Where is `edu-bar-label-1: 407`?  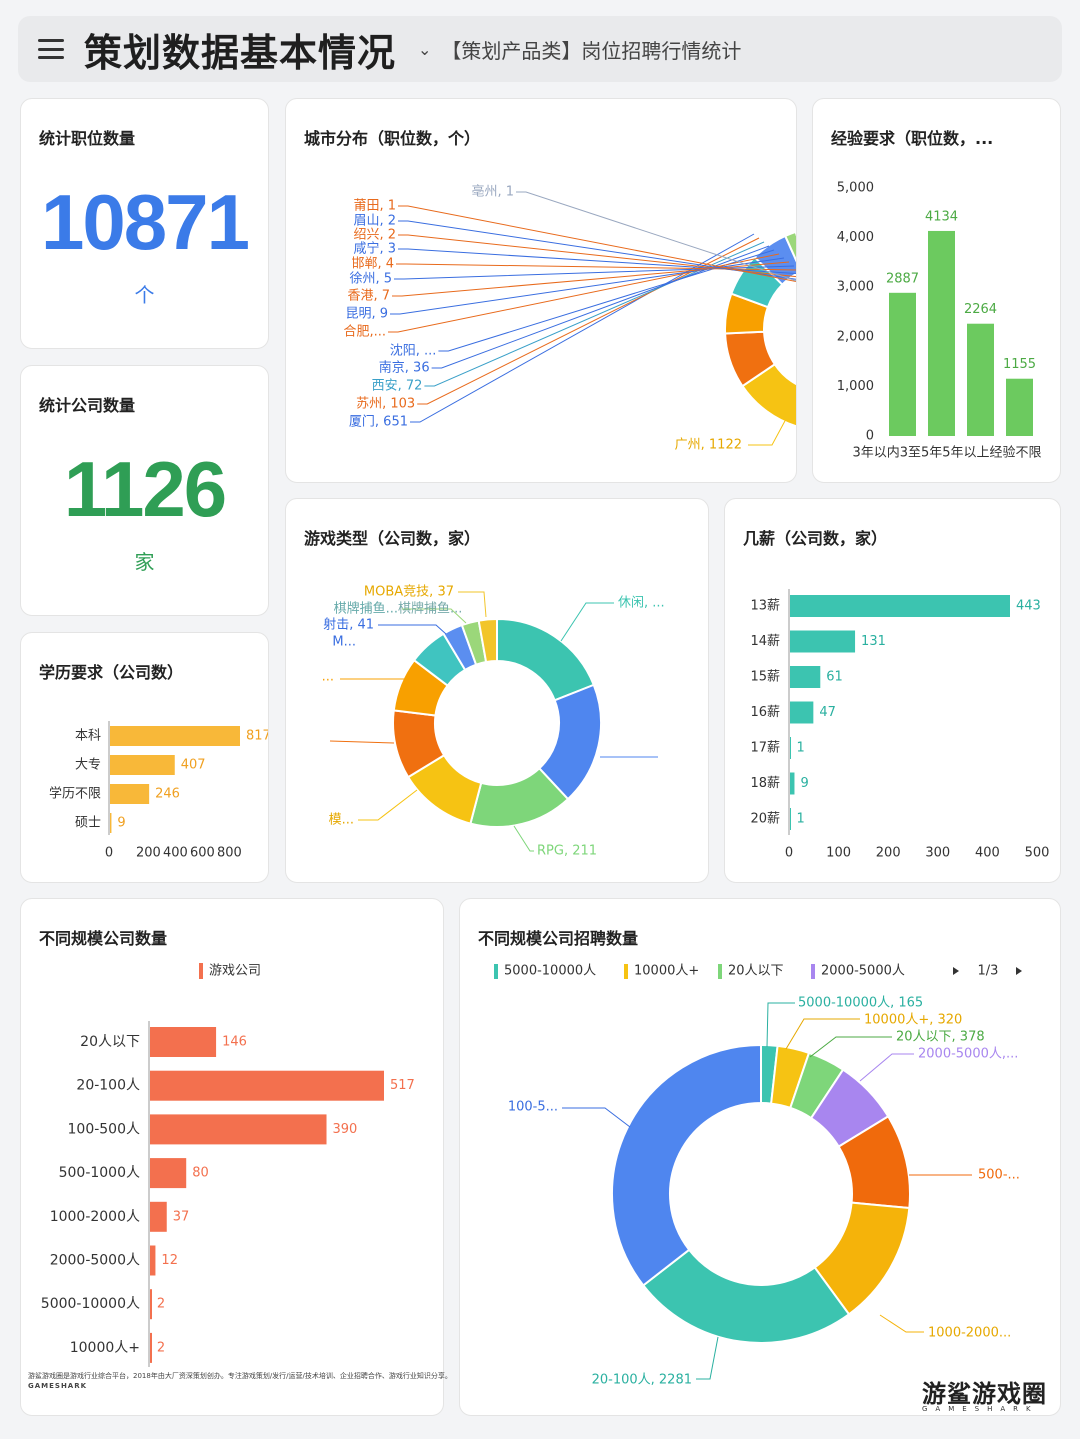
edu-bar-label-1: 407 is located at coordinates (193, 765).